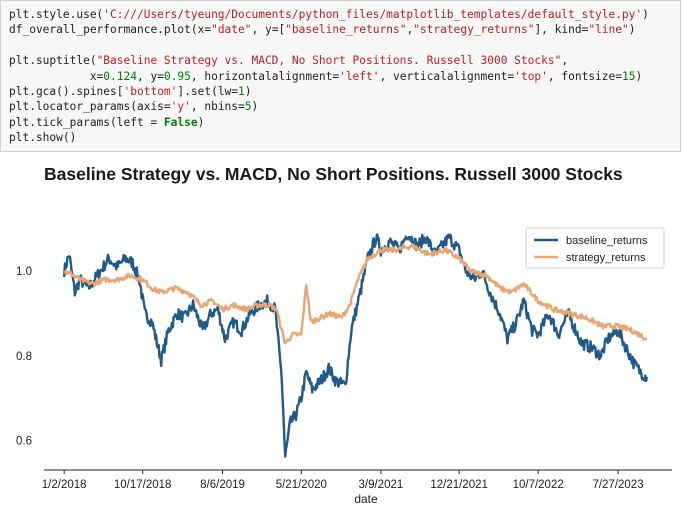 This screenshot has width=683, height=523. I want to click on y-tick-label: 1.0, so click(24, 272).